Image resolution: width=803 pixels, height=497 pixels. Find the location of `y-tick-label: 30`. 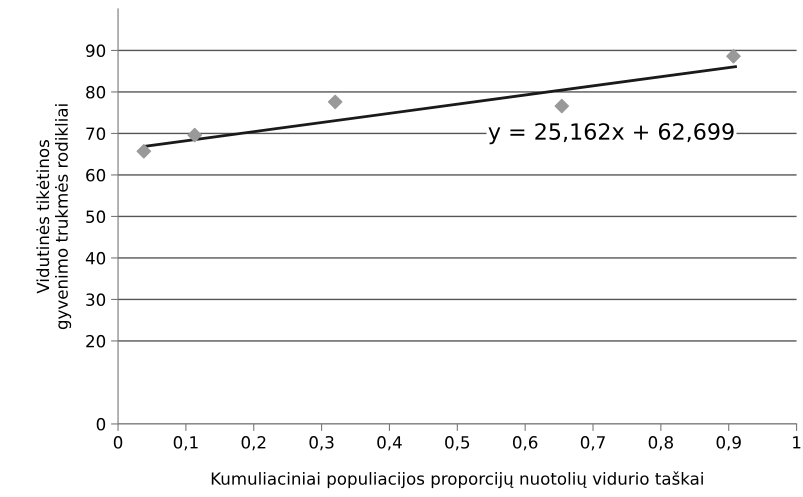

y-tick-label: 30 is located at coordinates (96, 299).